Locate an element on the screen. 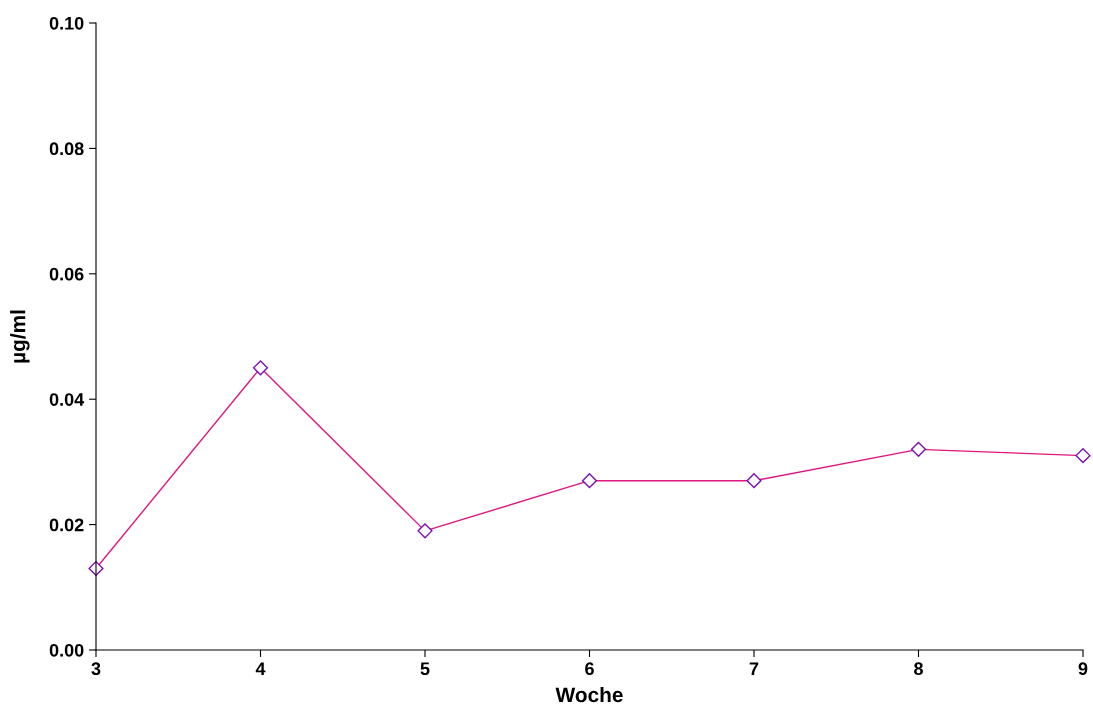 This screenshot has height=711, width=1093. x-tick-label: 4 is located at coordinates (260, 668).